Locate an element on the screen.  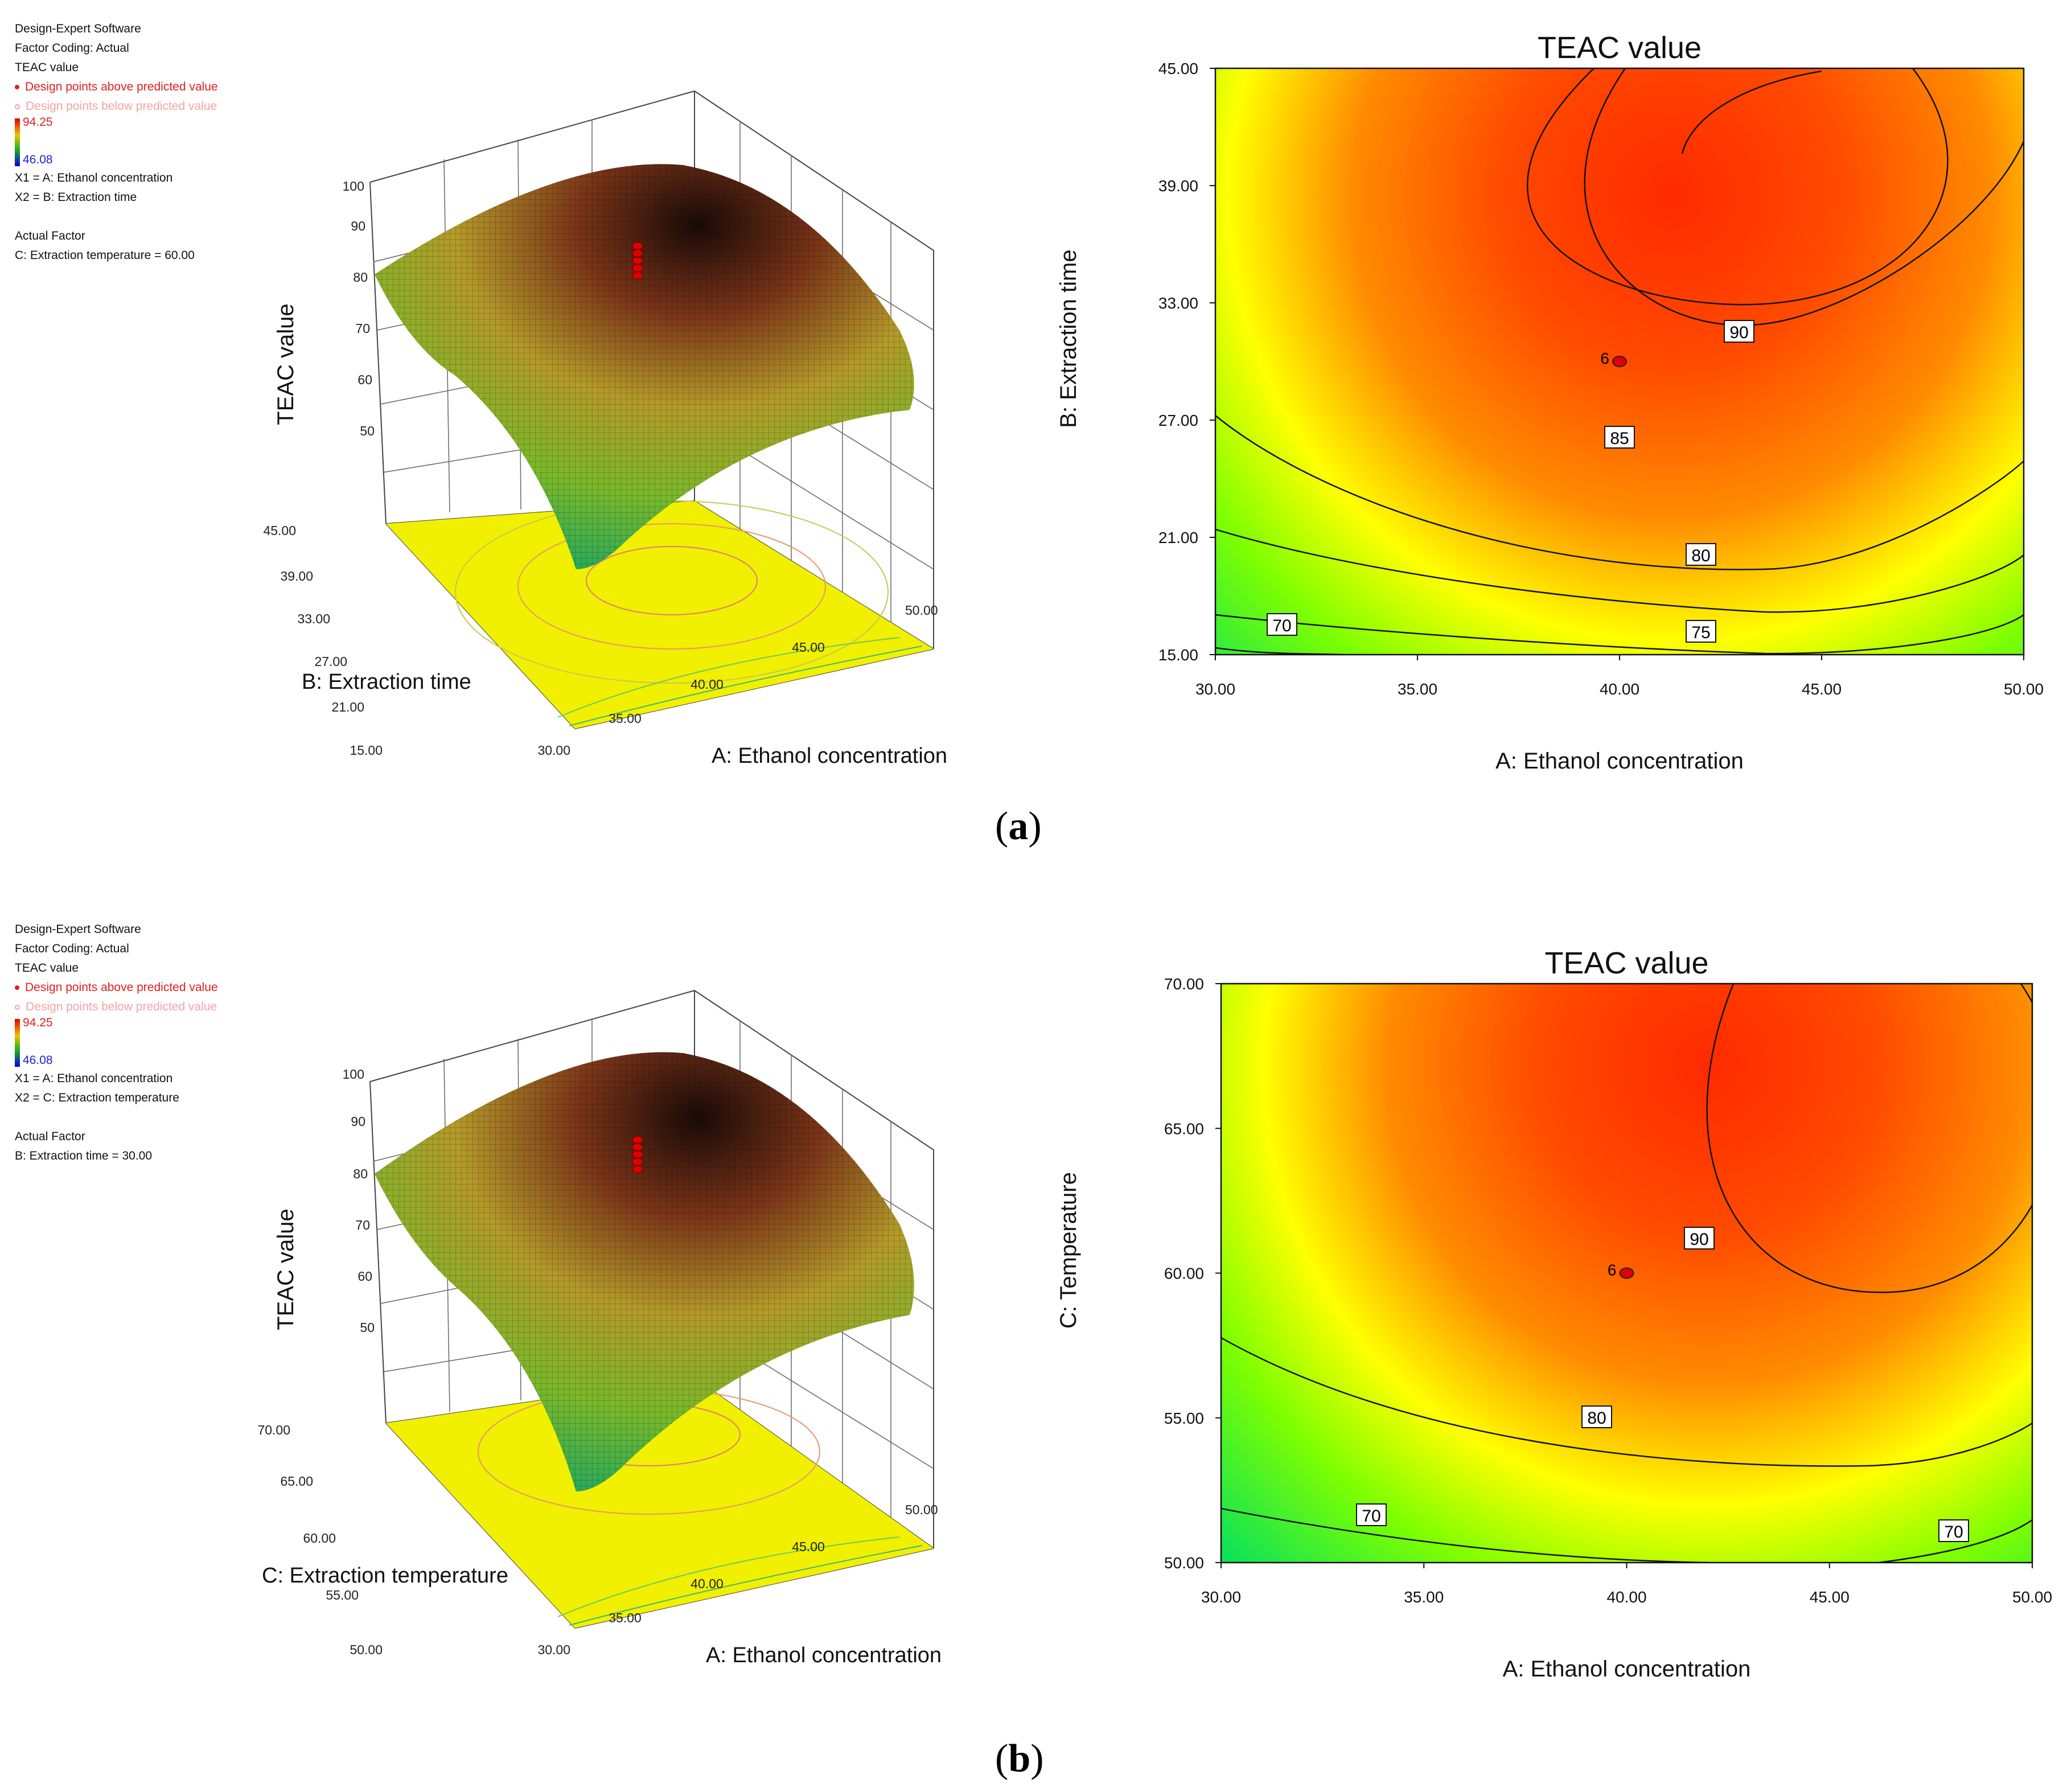
x-tick-label: 50.00 is located at coordinates (2024, 689).